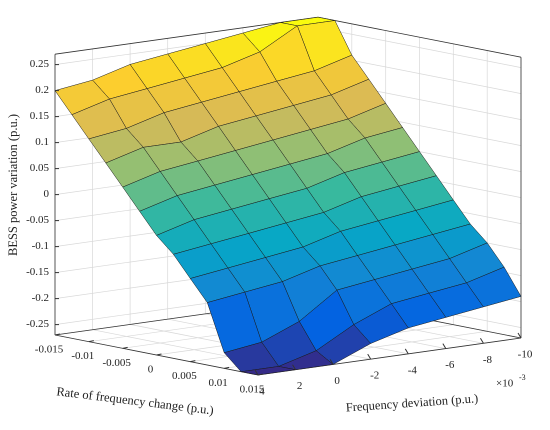 This screenshot has width=550, height=430. What do you see at coordinates (116, 363) in the screenshot?
I see `x-tick-label: -0.005` at bounding box center [116, 363].